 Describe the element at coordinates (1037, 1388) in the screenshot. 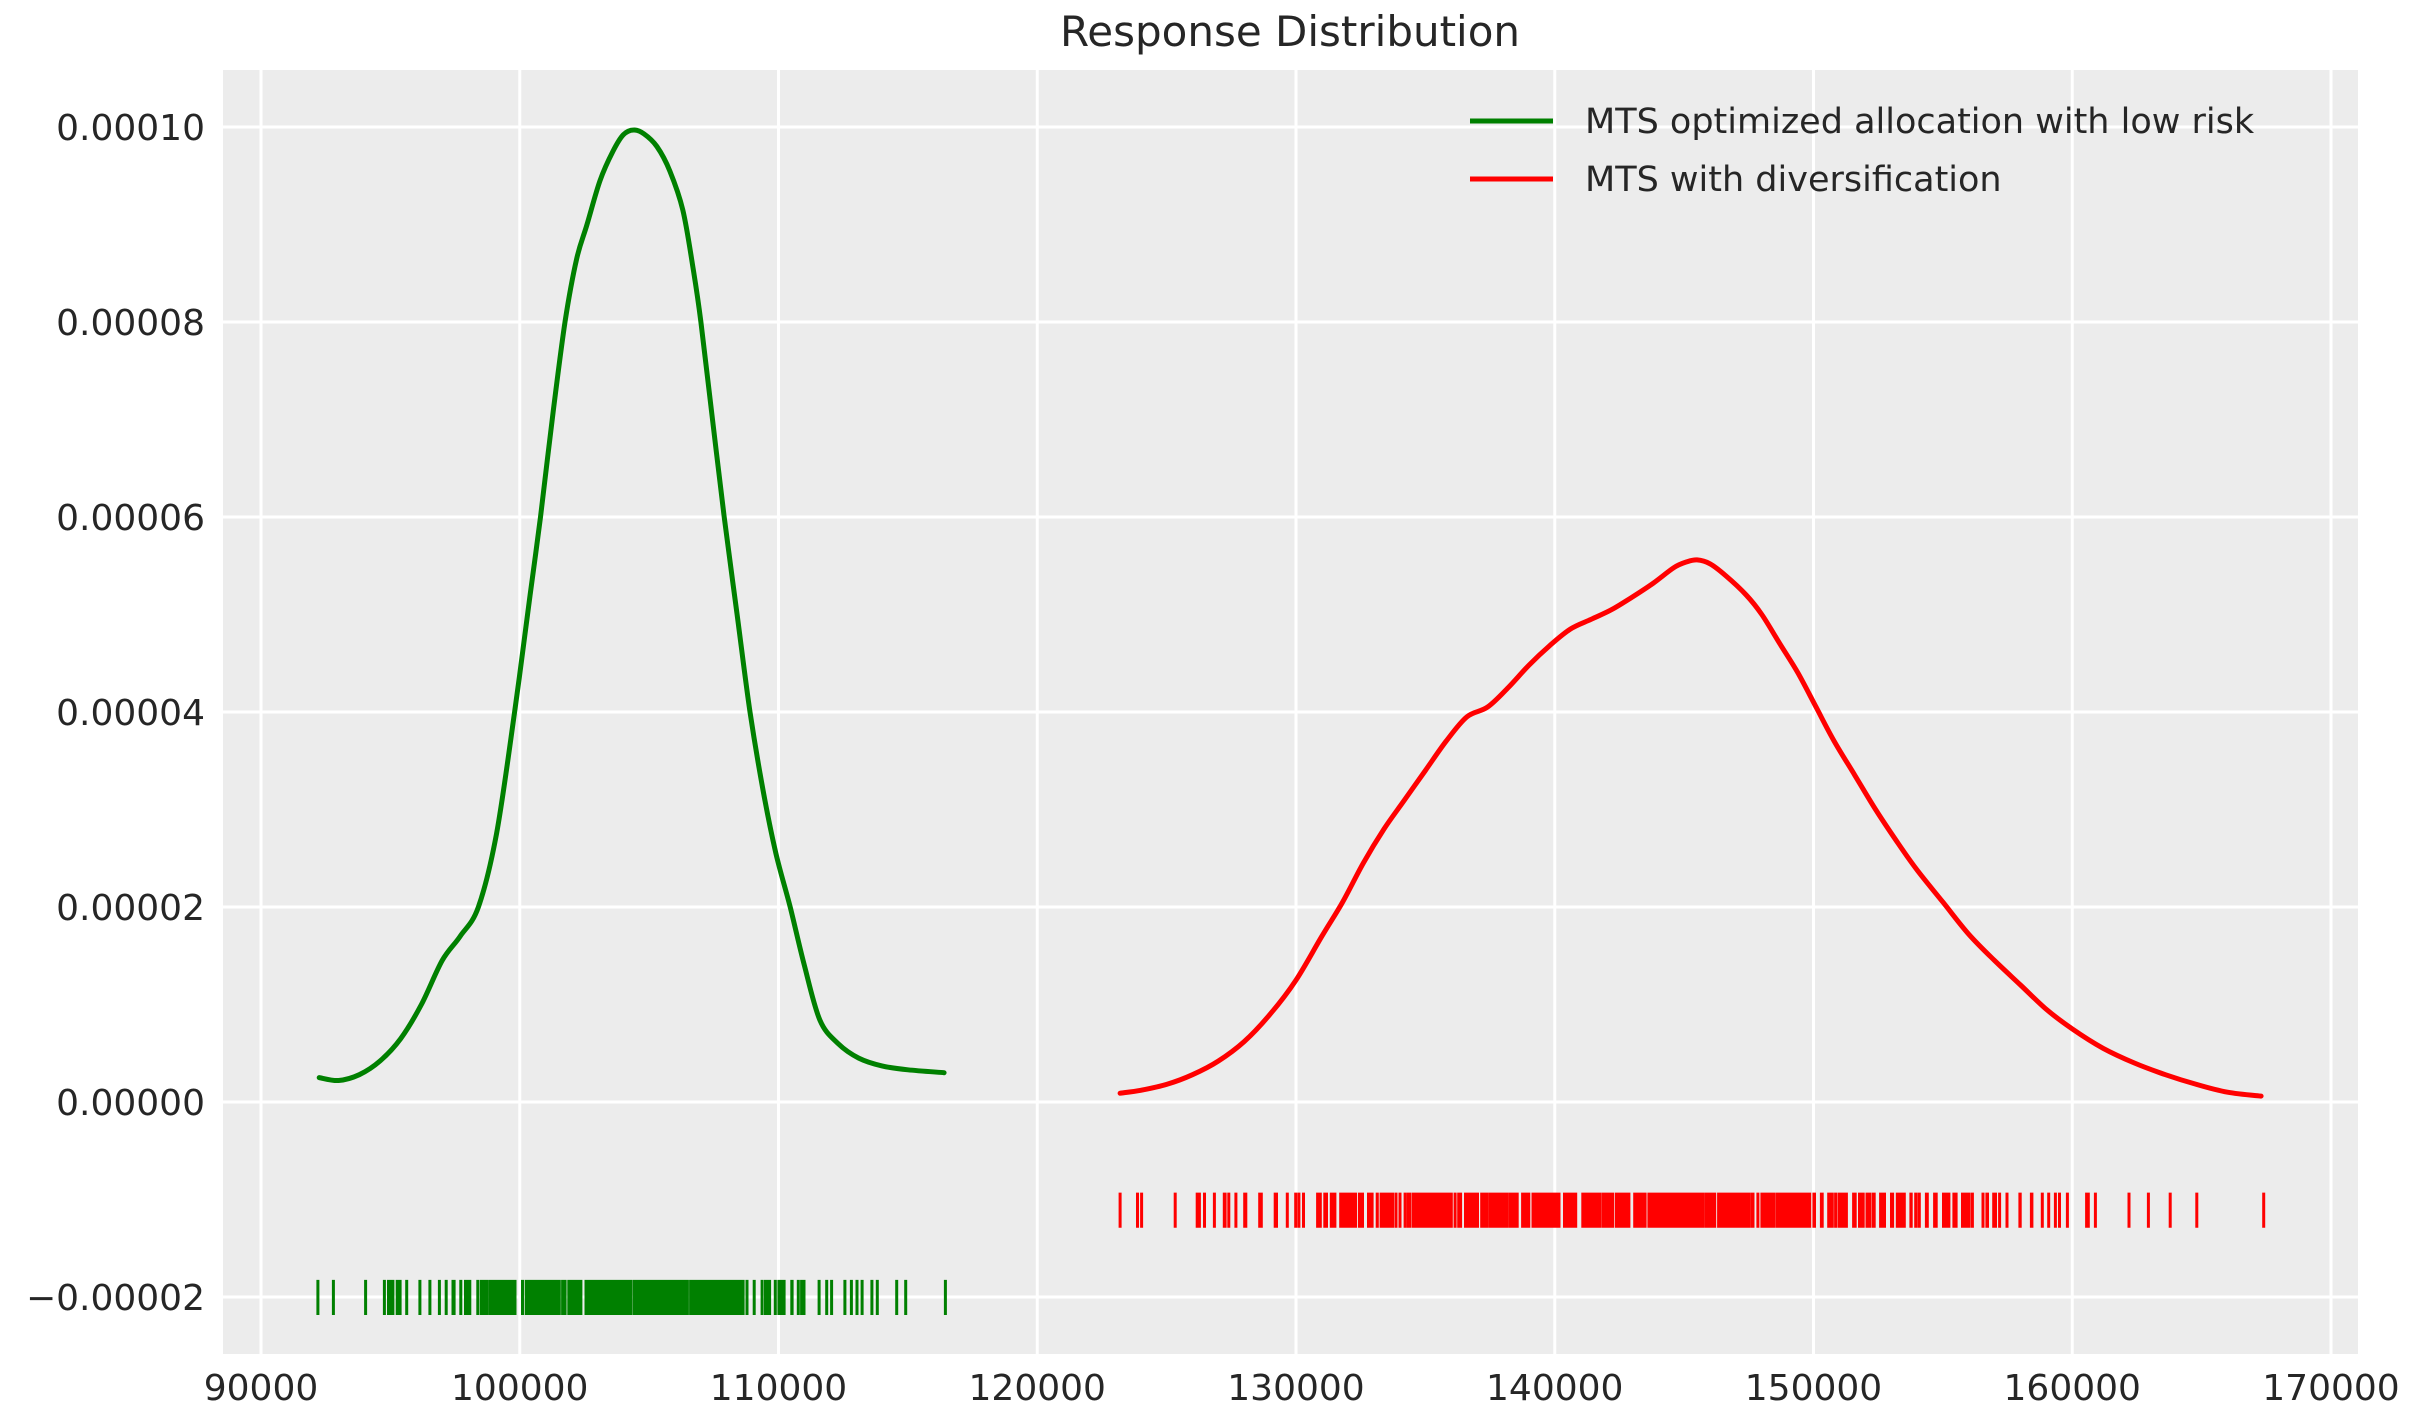

I see `x-tick-label: 120000` at that location.